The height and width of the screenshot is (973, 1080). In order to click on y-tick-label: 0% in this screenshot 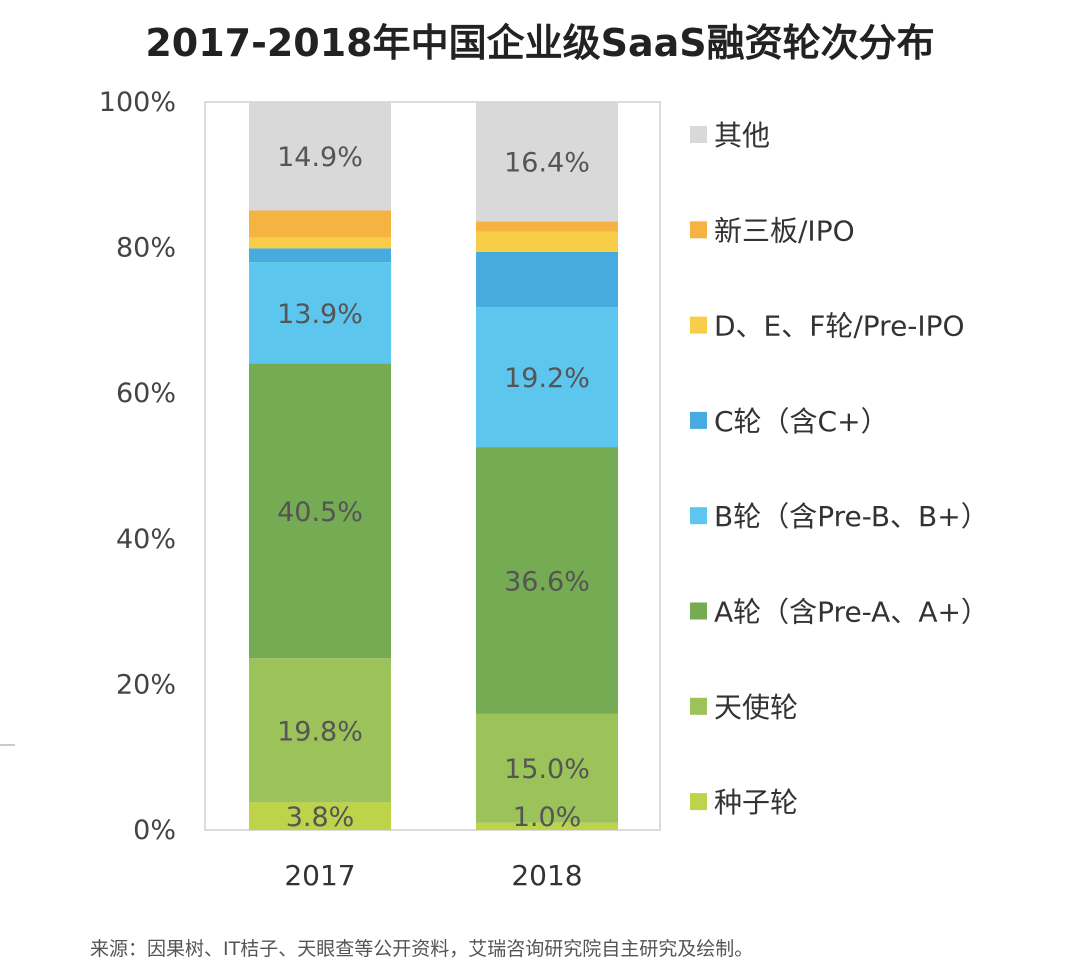, I will do `click(154, 830)`.